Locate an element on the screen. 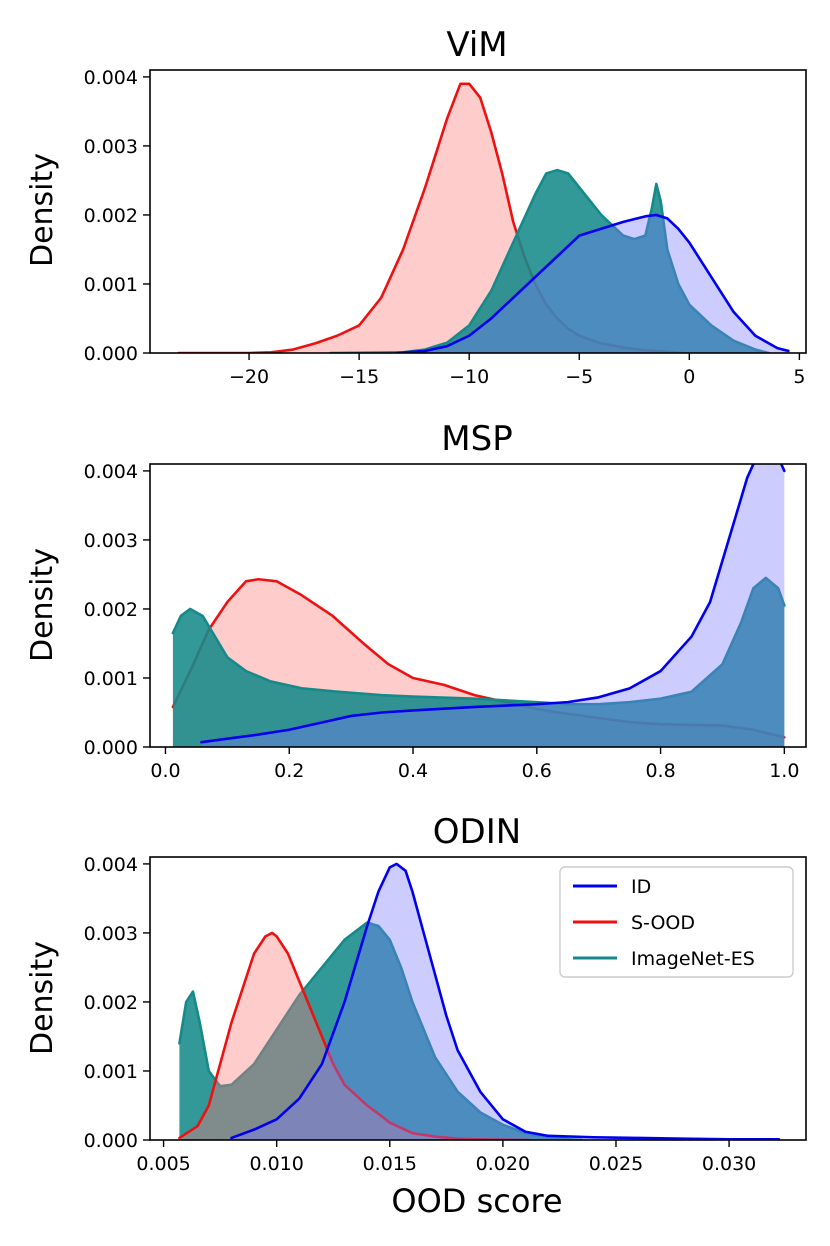 The height and width of the screenshot is (1246, 830). legend-label-id: ID is located at coordinates (641, 887).